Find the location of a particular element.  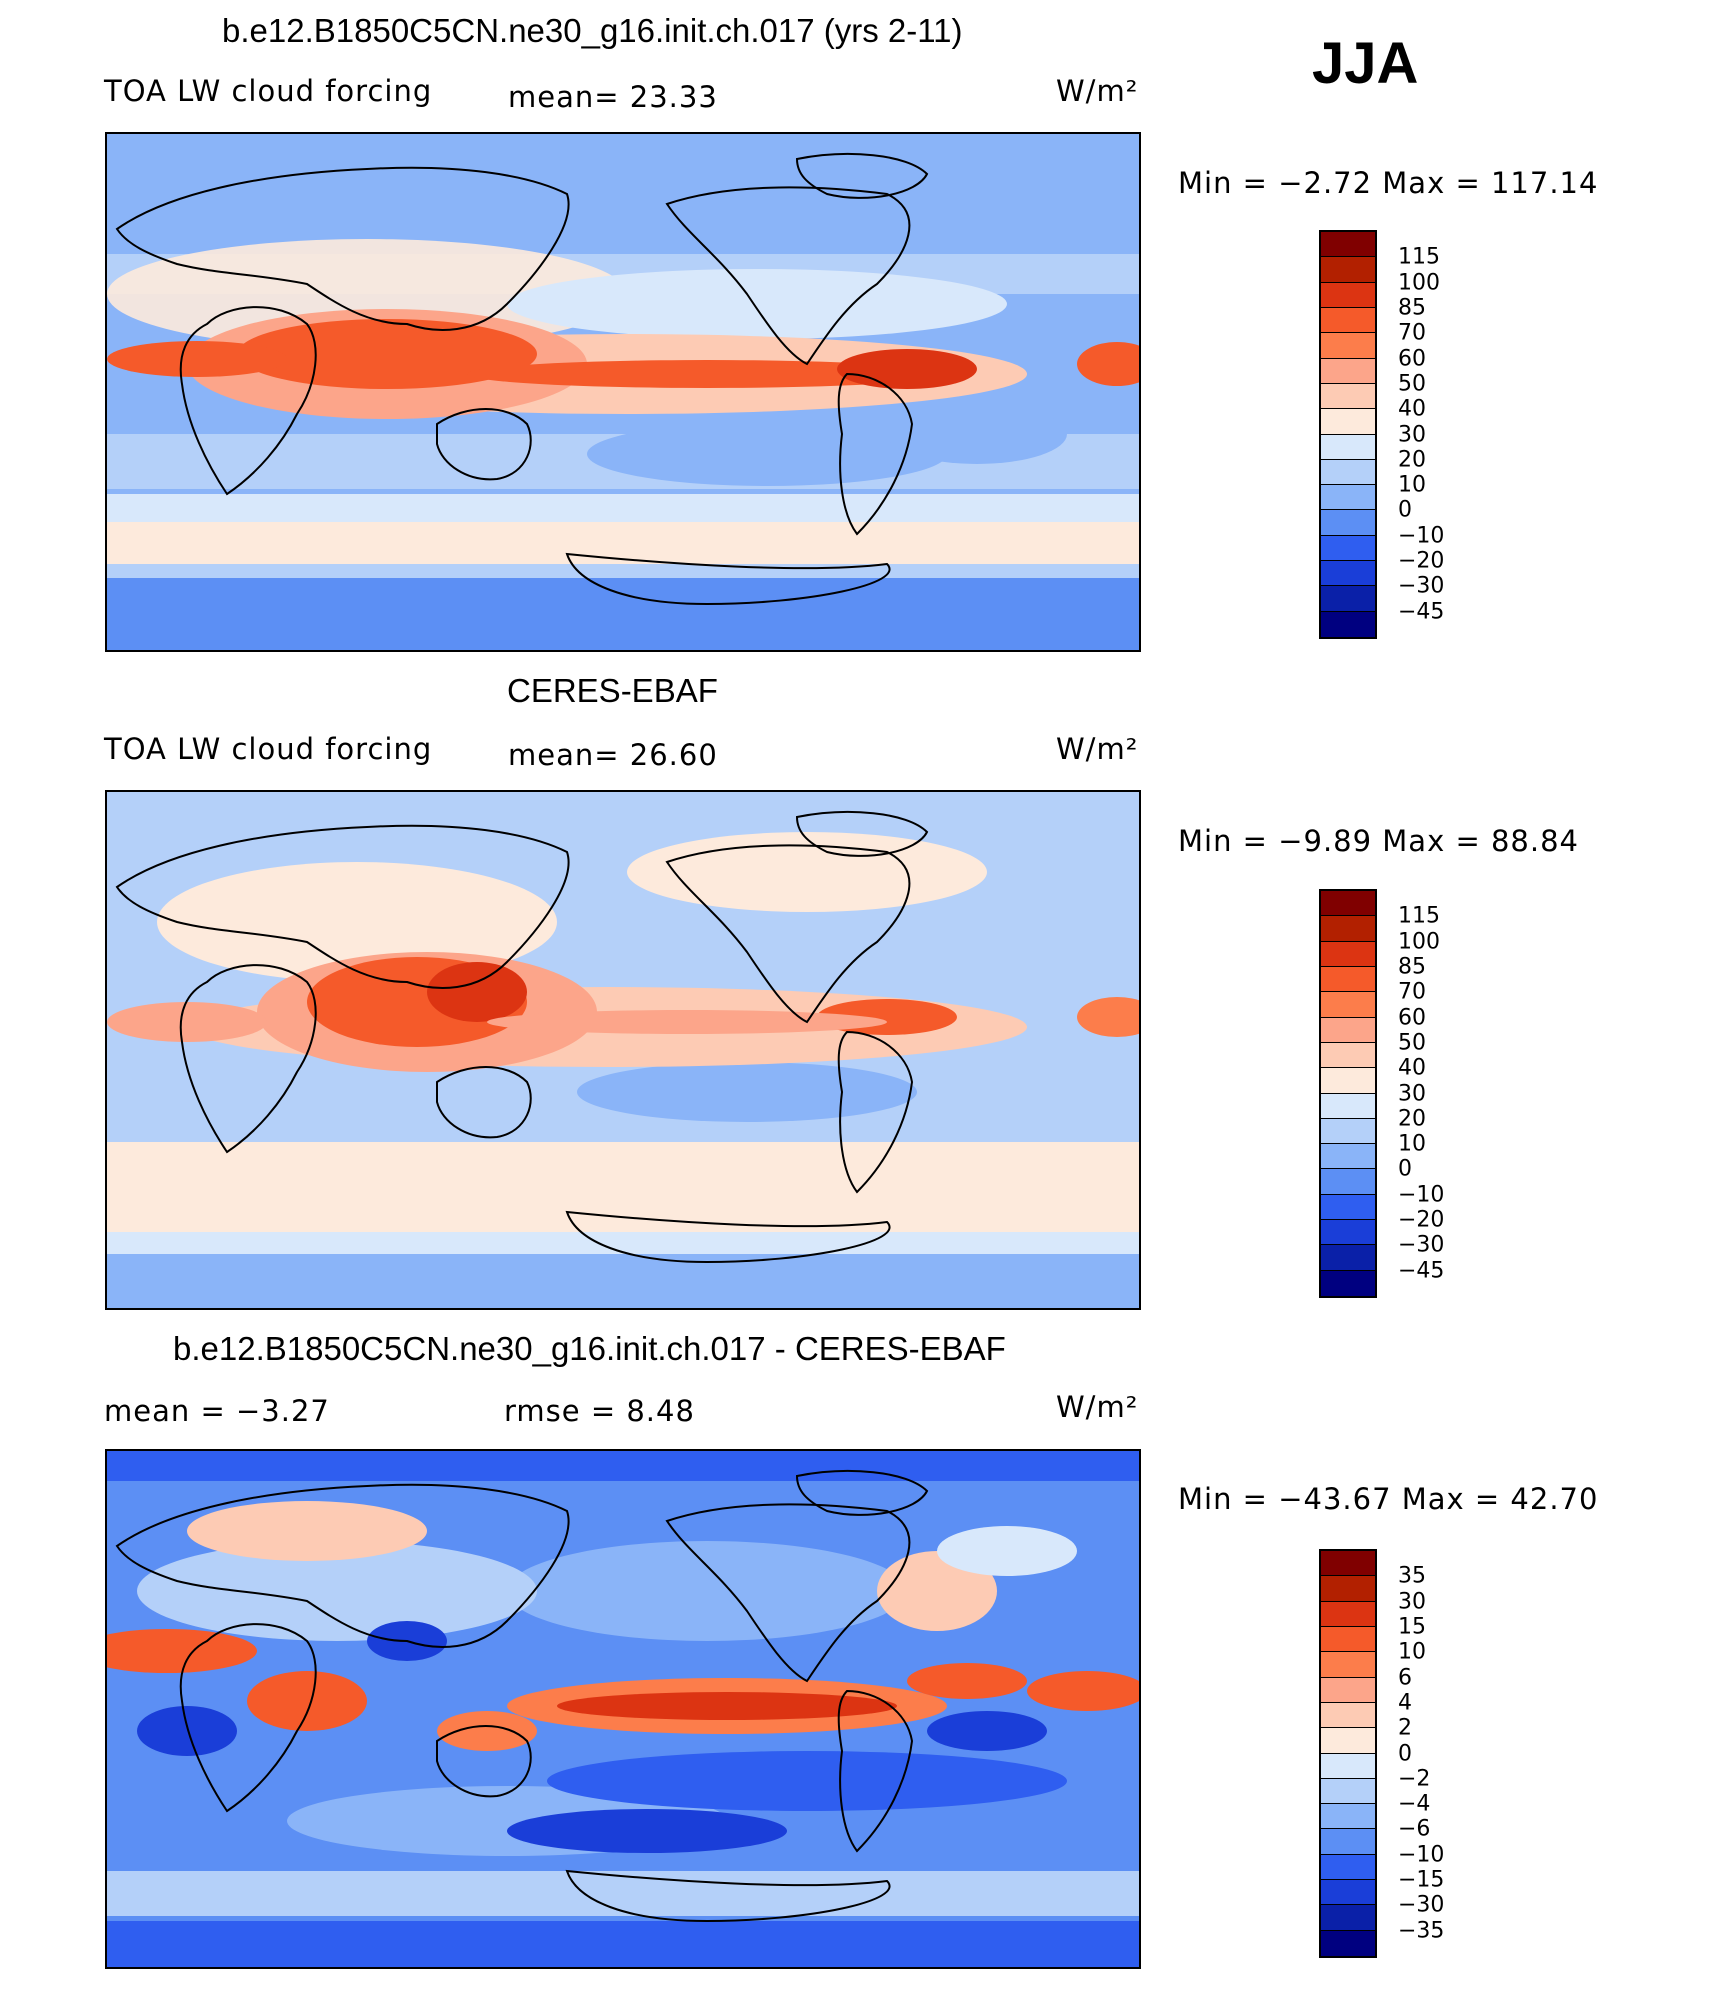

season-label: JJA is located at coordinates (1365, 63).